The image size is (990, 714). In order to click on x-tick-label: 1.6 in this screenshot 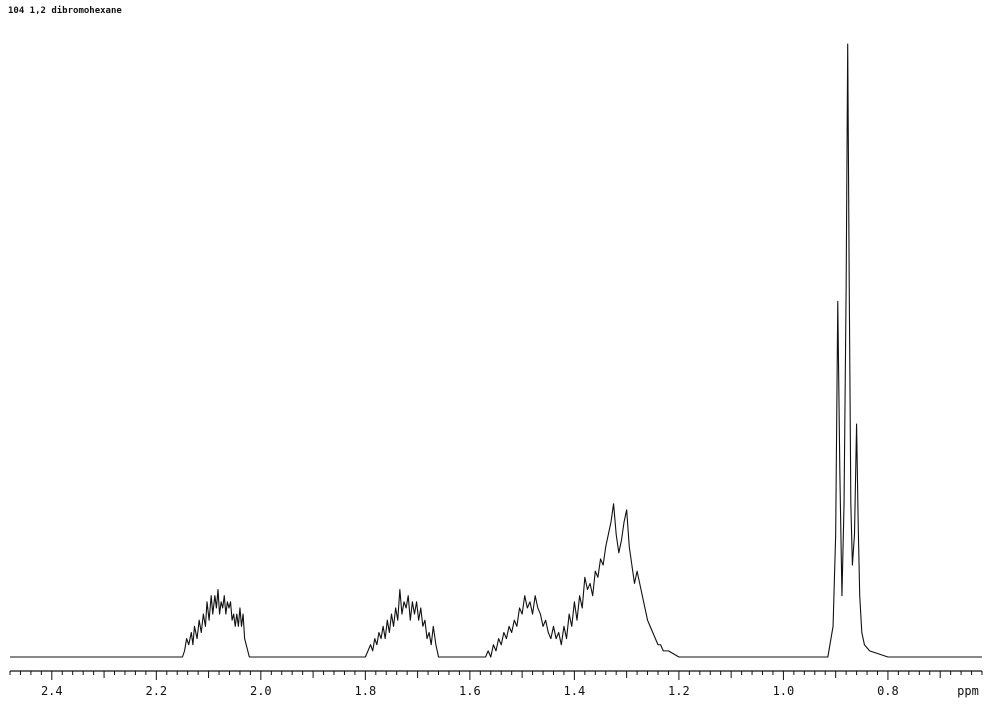, I will do `click(470, 691)`.